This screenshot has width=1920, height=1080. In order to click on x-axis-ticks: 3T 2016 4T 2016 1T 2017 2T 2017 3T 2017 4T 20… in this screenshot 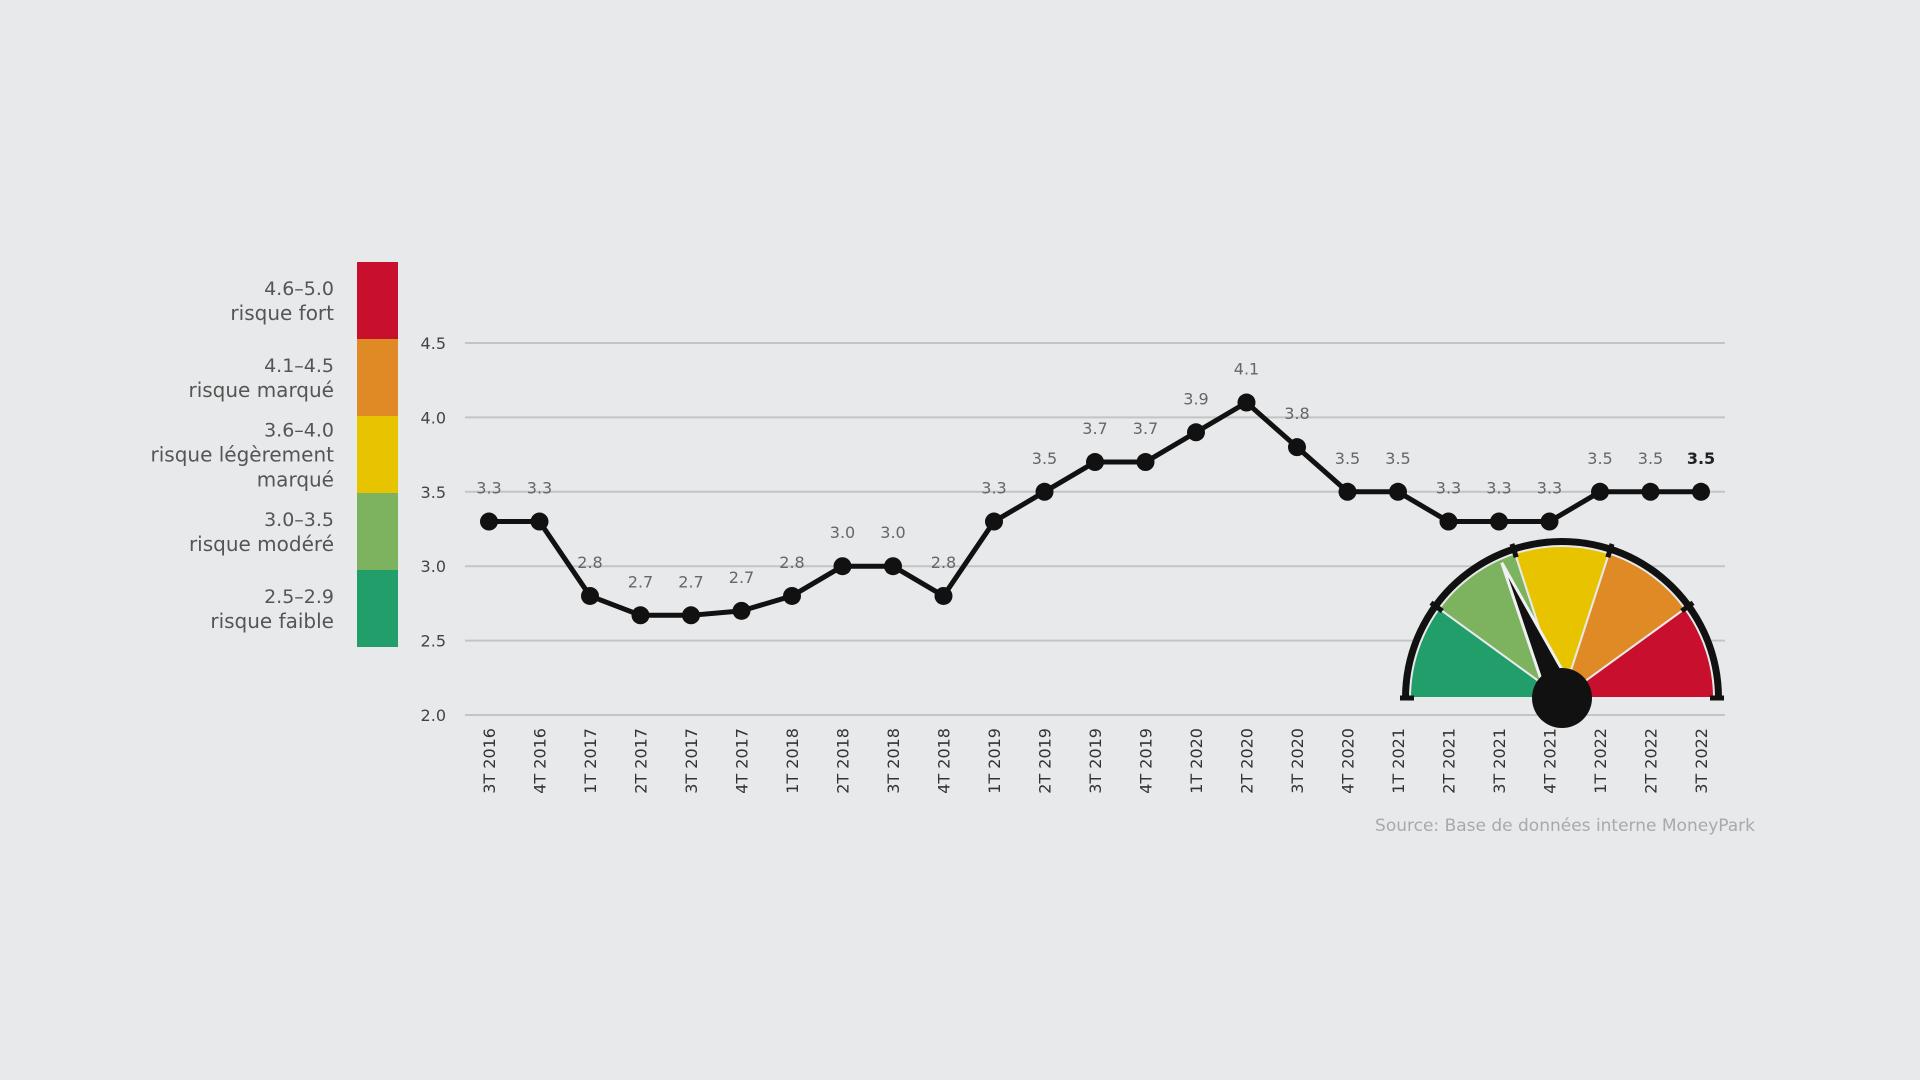, I will do `click(1095, 761)`.